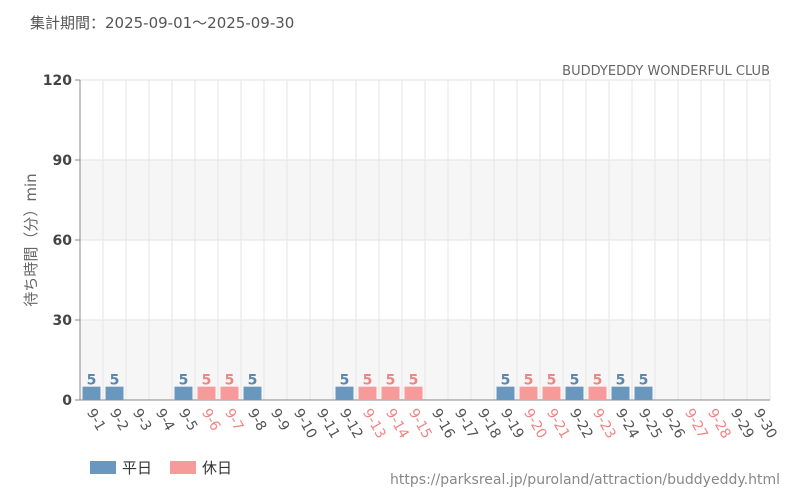  Describe the element at coordinates (210, 420) in the screenshot. I see `x-tick-label: 9-6` at that location.